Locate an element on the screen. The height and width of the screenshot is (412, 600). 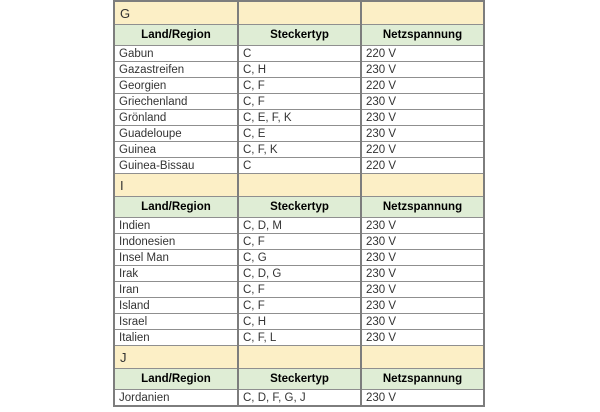
steckertyp-cell: C, G is located at coordinates (299, 257).